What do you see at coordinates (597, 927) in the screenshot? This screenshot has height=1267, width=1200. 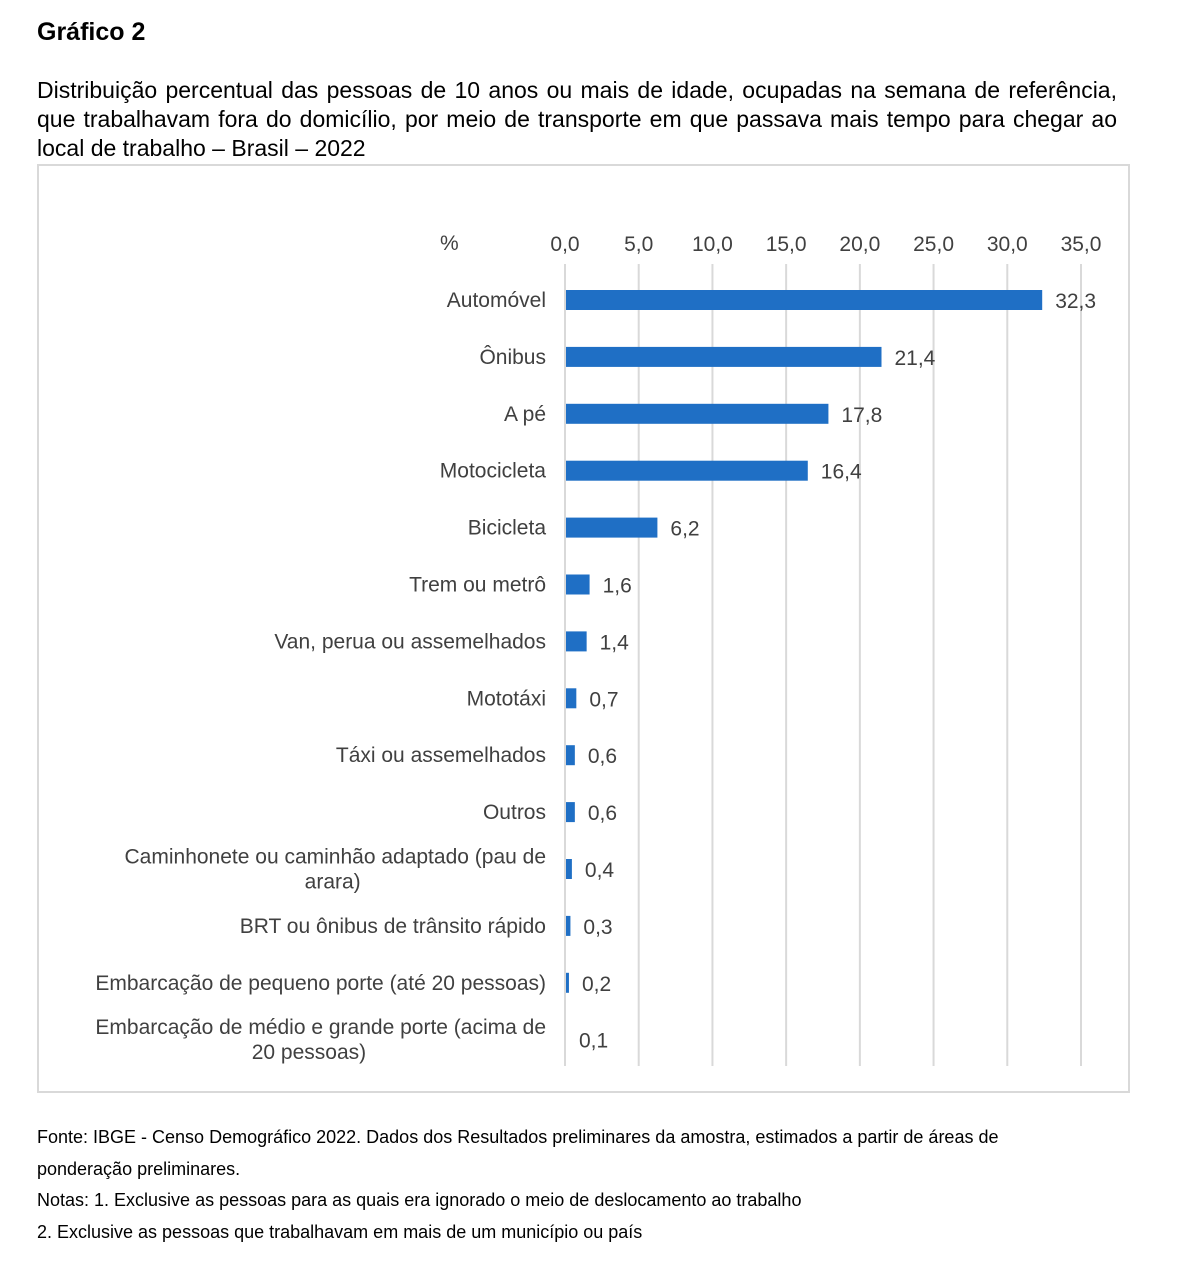 I see `value-label: 0,3` at bounding box center [597, 927].